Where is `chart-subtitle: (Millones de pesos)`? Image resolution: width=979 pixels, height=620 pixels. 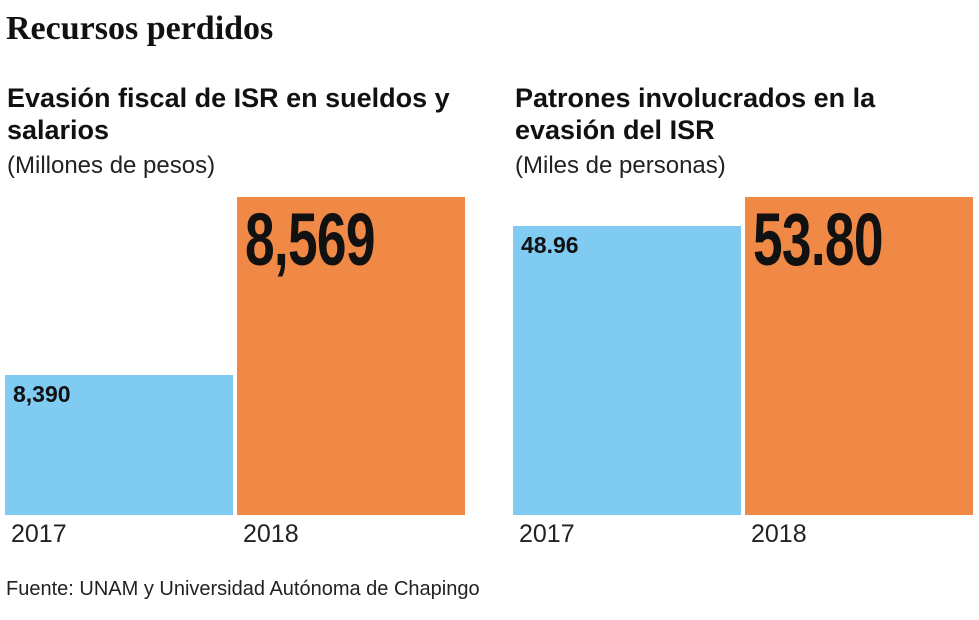 chart-subtitle: (Millones de pesos) is located at coordinates (111, 165).